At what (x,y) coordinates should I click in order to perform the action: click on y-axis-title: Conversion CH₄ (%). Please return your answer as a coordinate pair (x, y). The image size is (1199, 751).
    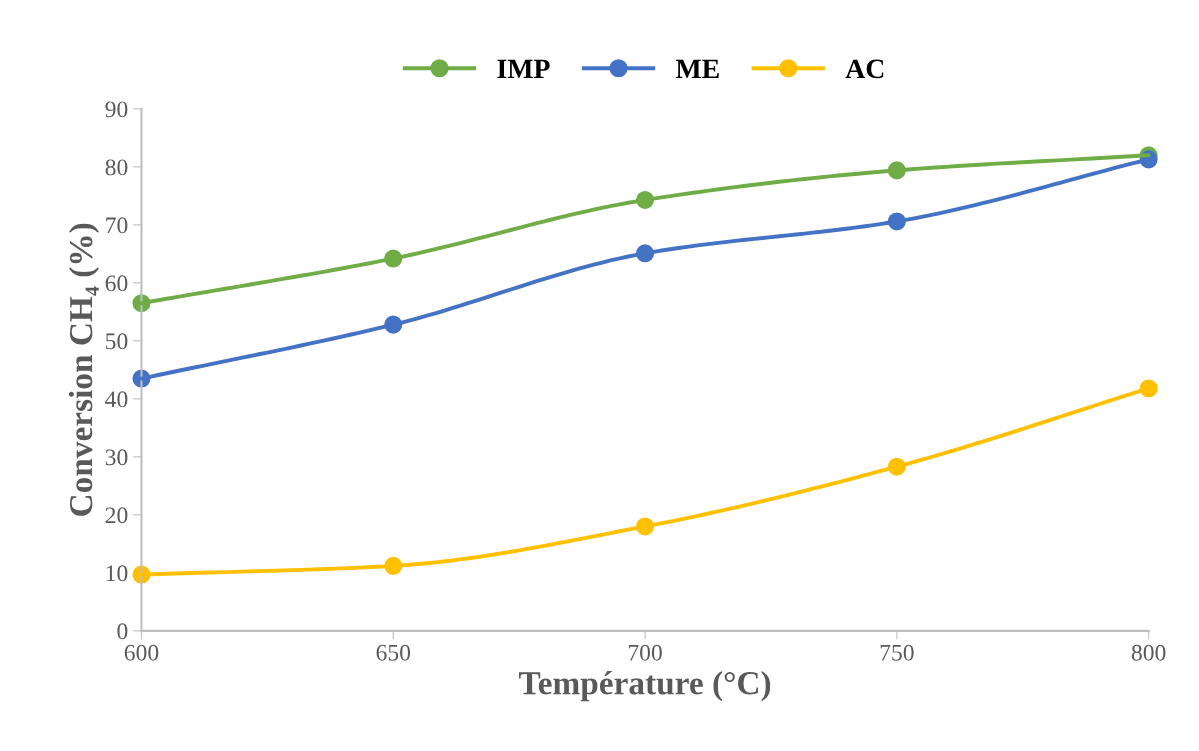
    Looking at the image, I should click on (84, 369).